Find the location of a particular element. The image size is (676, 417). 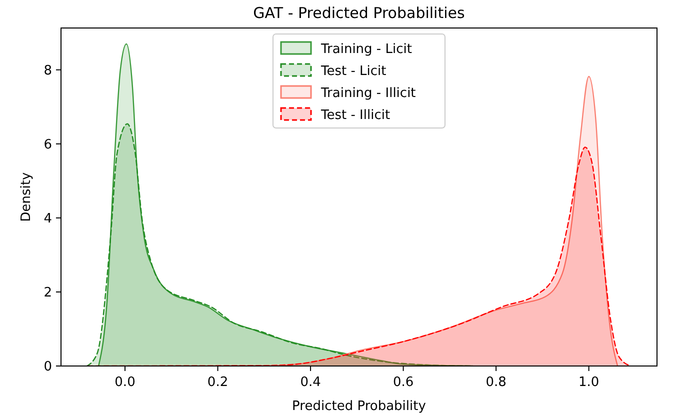

x-tick-label: 0.2 is located at coordinates (217, 382).